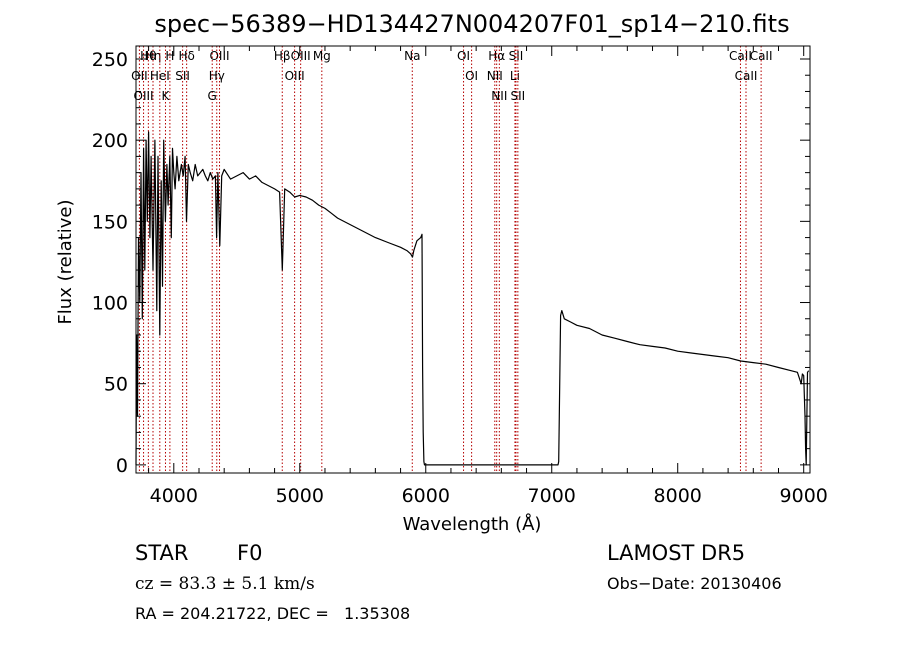 Image resolution: width=900 pixels, height=649 pixels. Describe the element at coordinates (148, 56) in the screenshot. I see `spectral-line-label: Hθ` at that location.